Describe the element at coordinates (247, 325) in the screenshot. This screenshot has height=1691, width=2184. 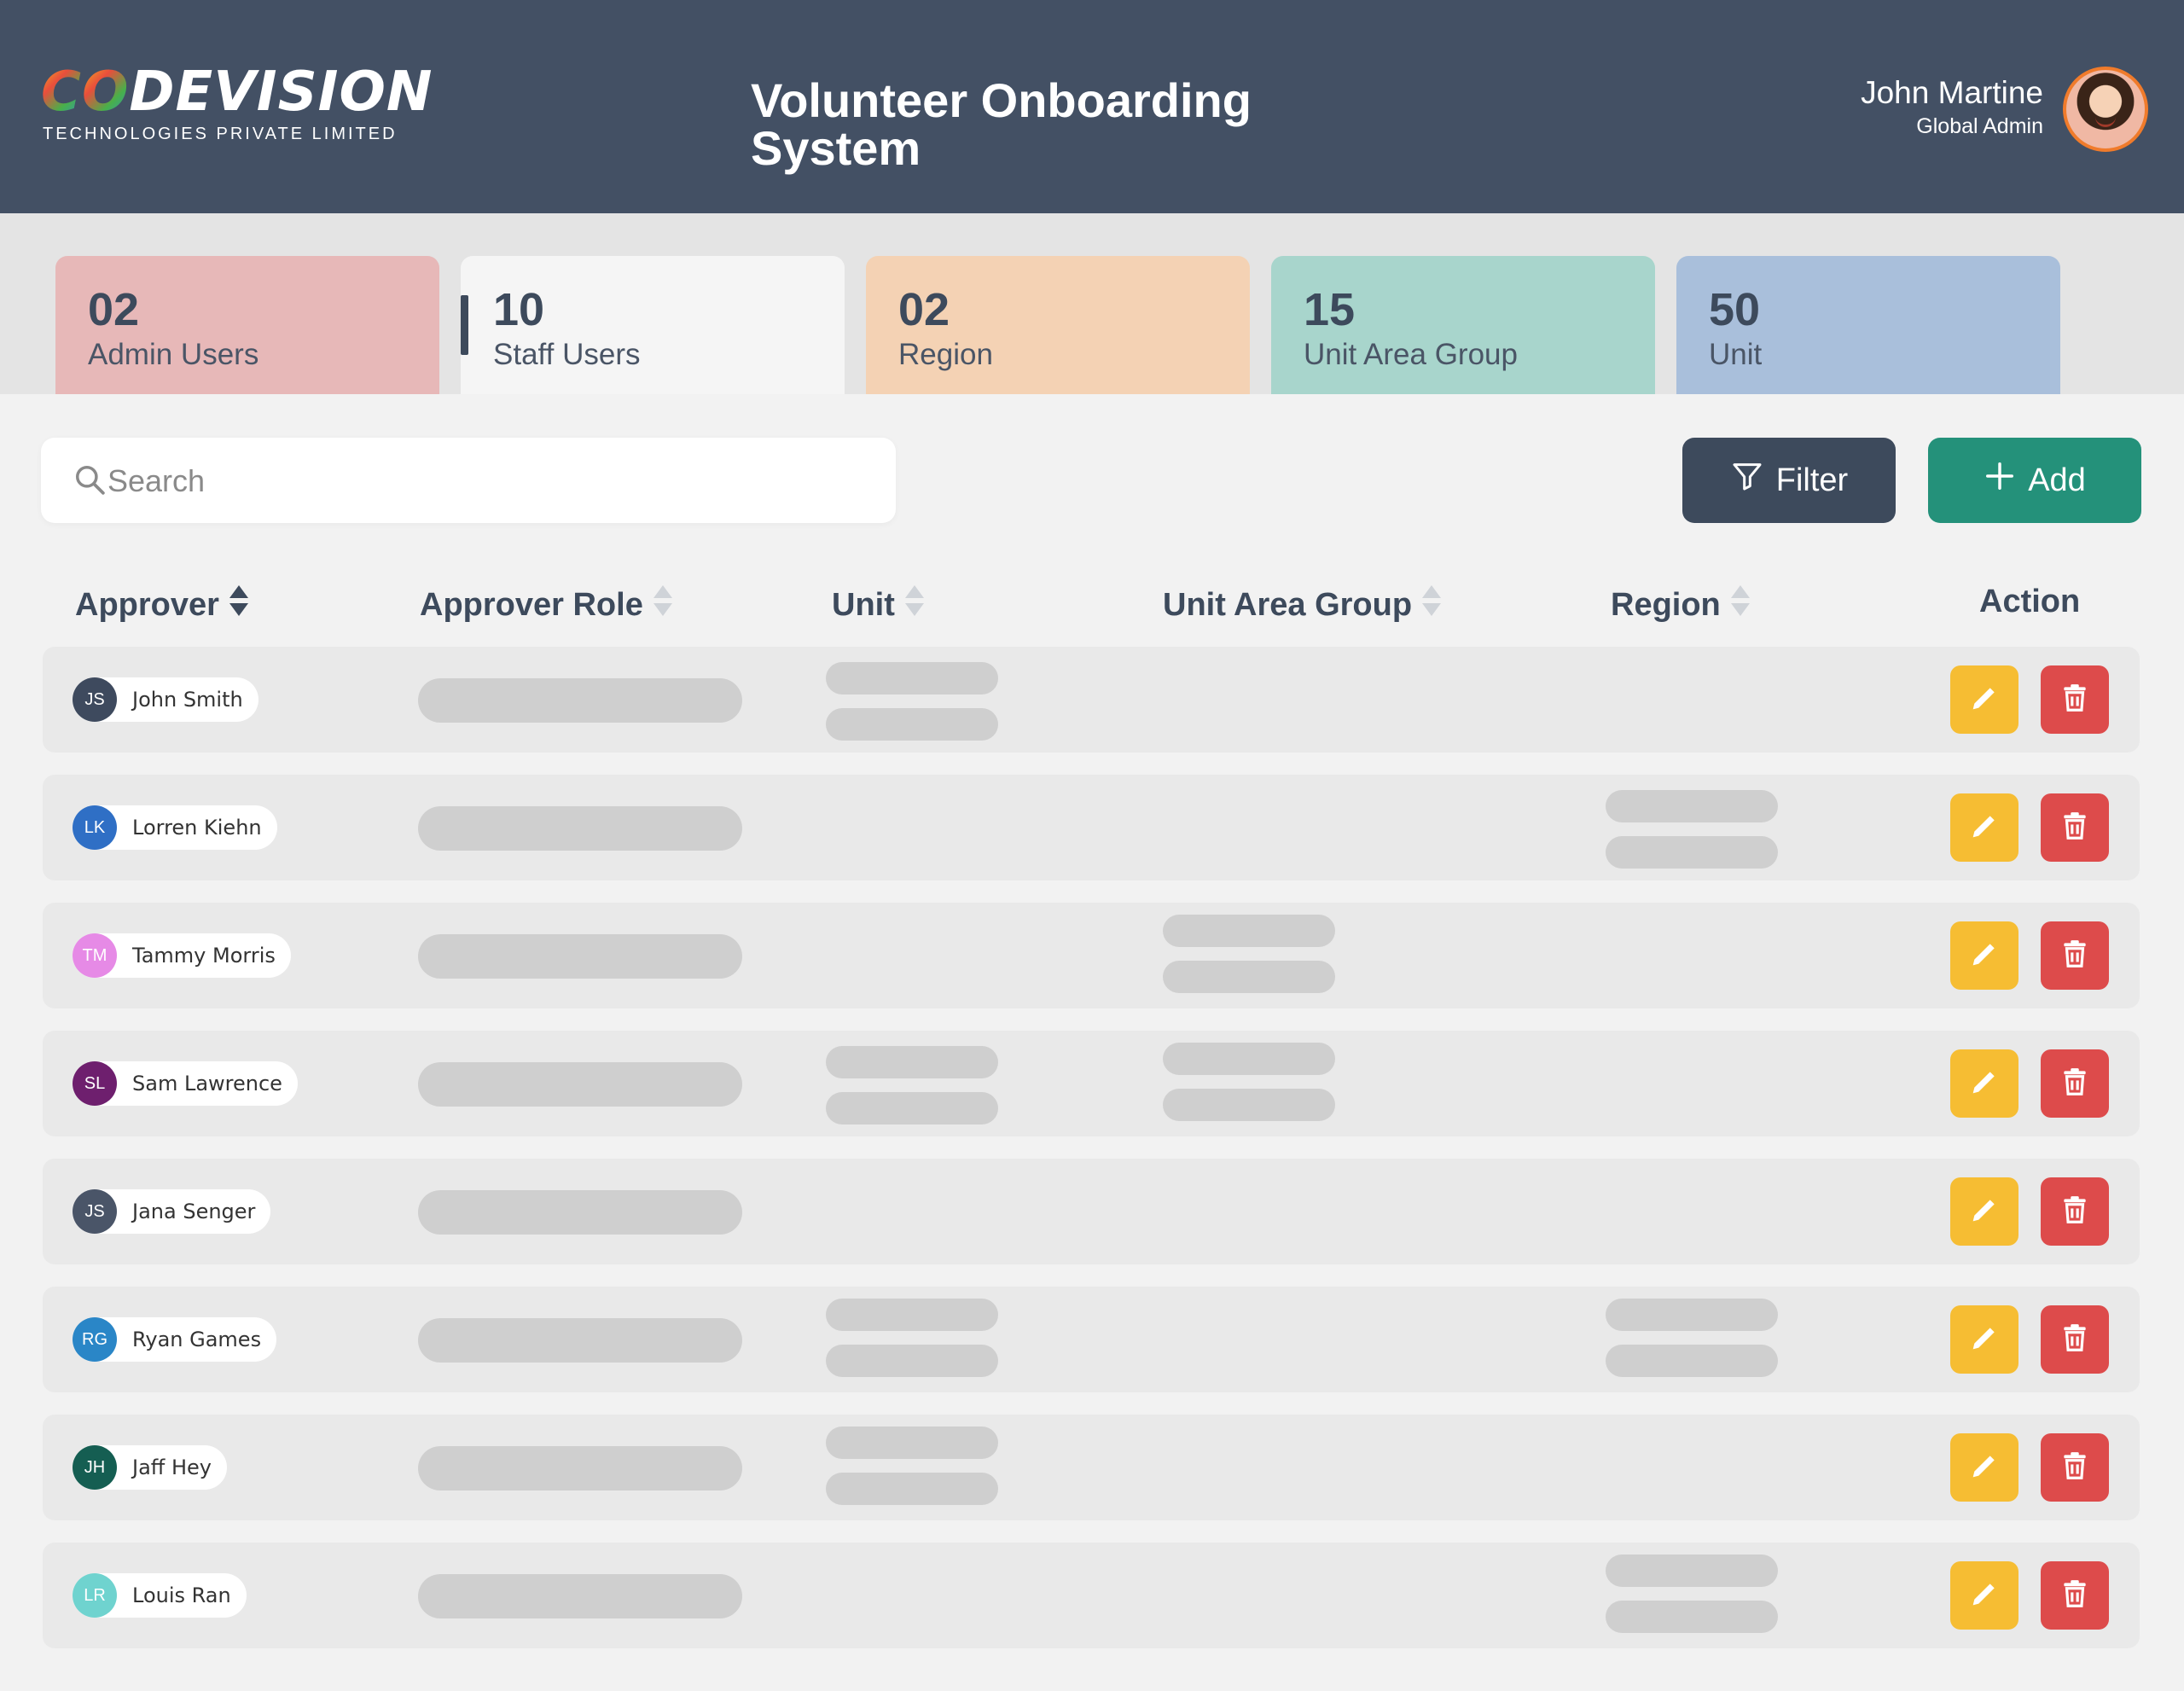
I see `stat-card-admin-users: 02 Admin Users` at that location.